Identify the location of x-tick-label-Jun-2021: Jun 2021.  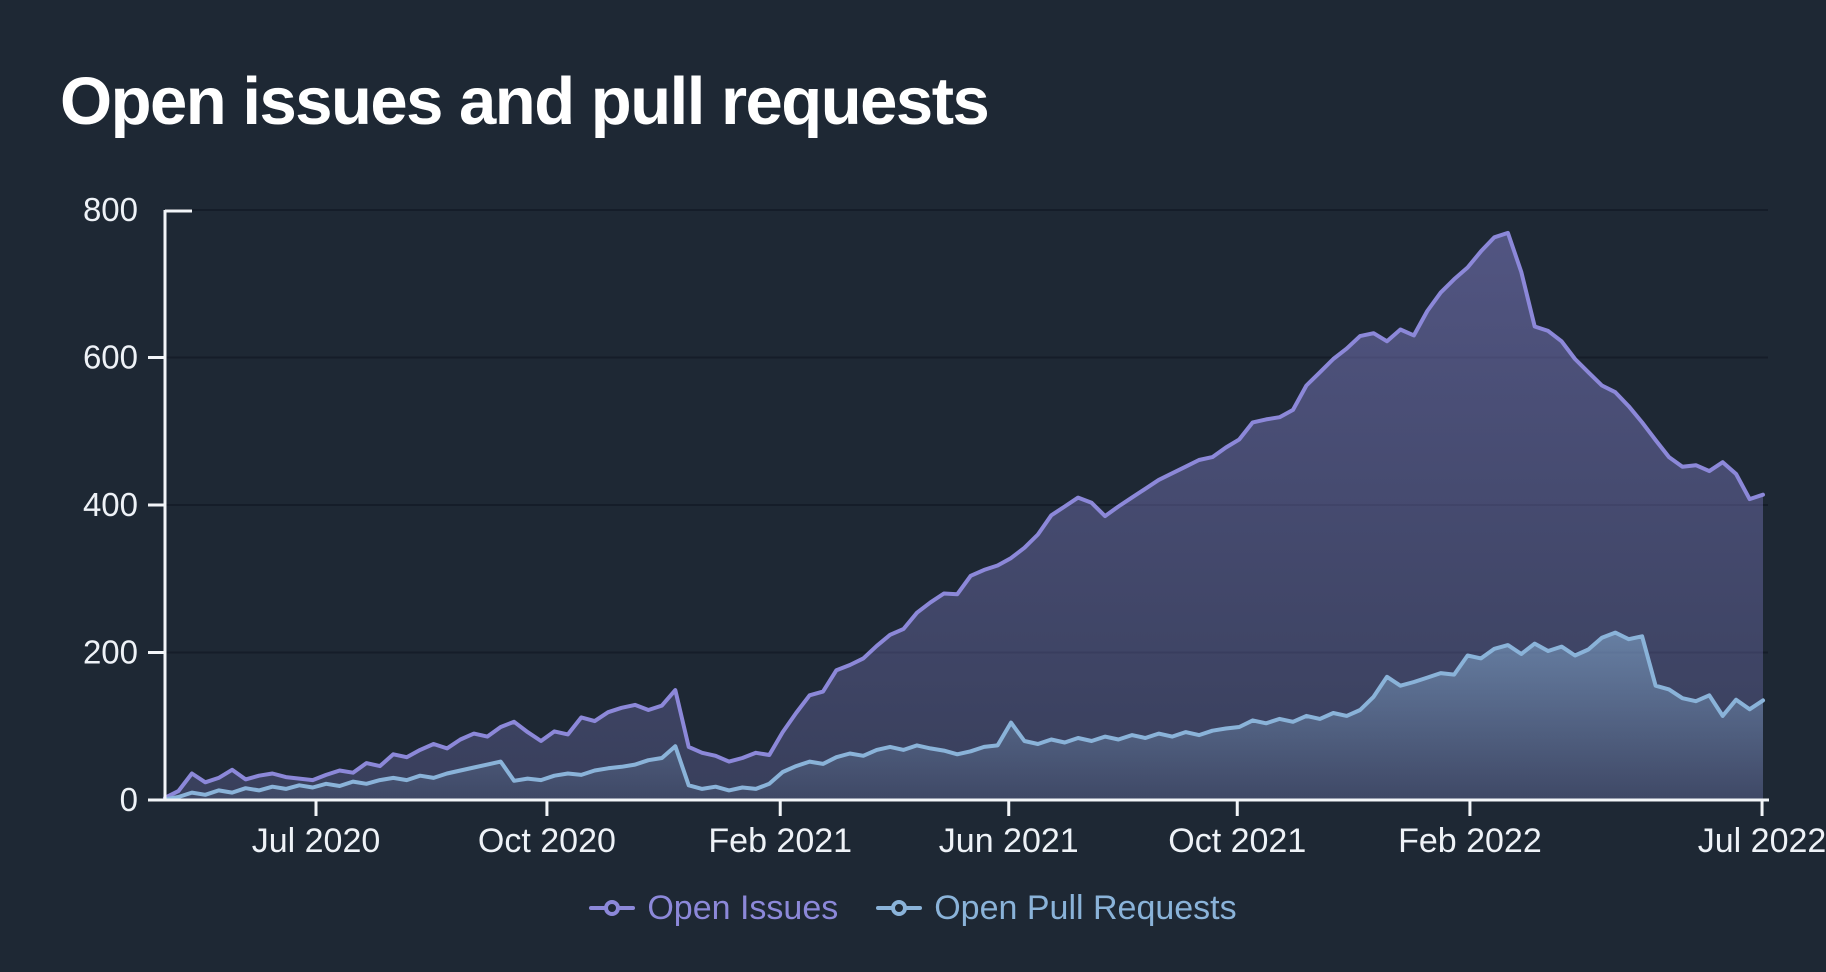
(1009, 841).